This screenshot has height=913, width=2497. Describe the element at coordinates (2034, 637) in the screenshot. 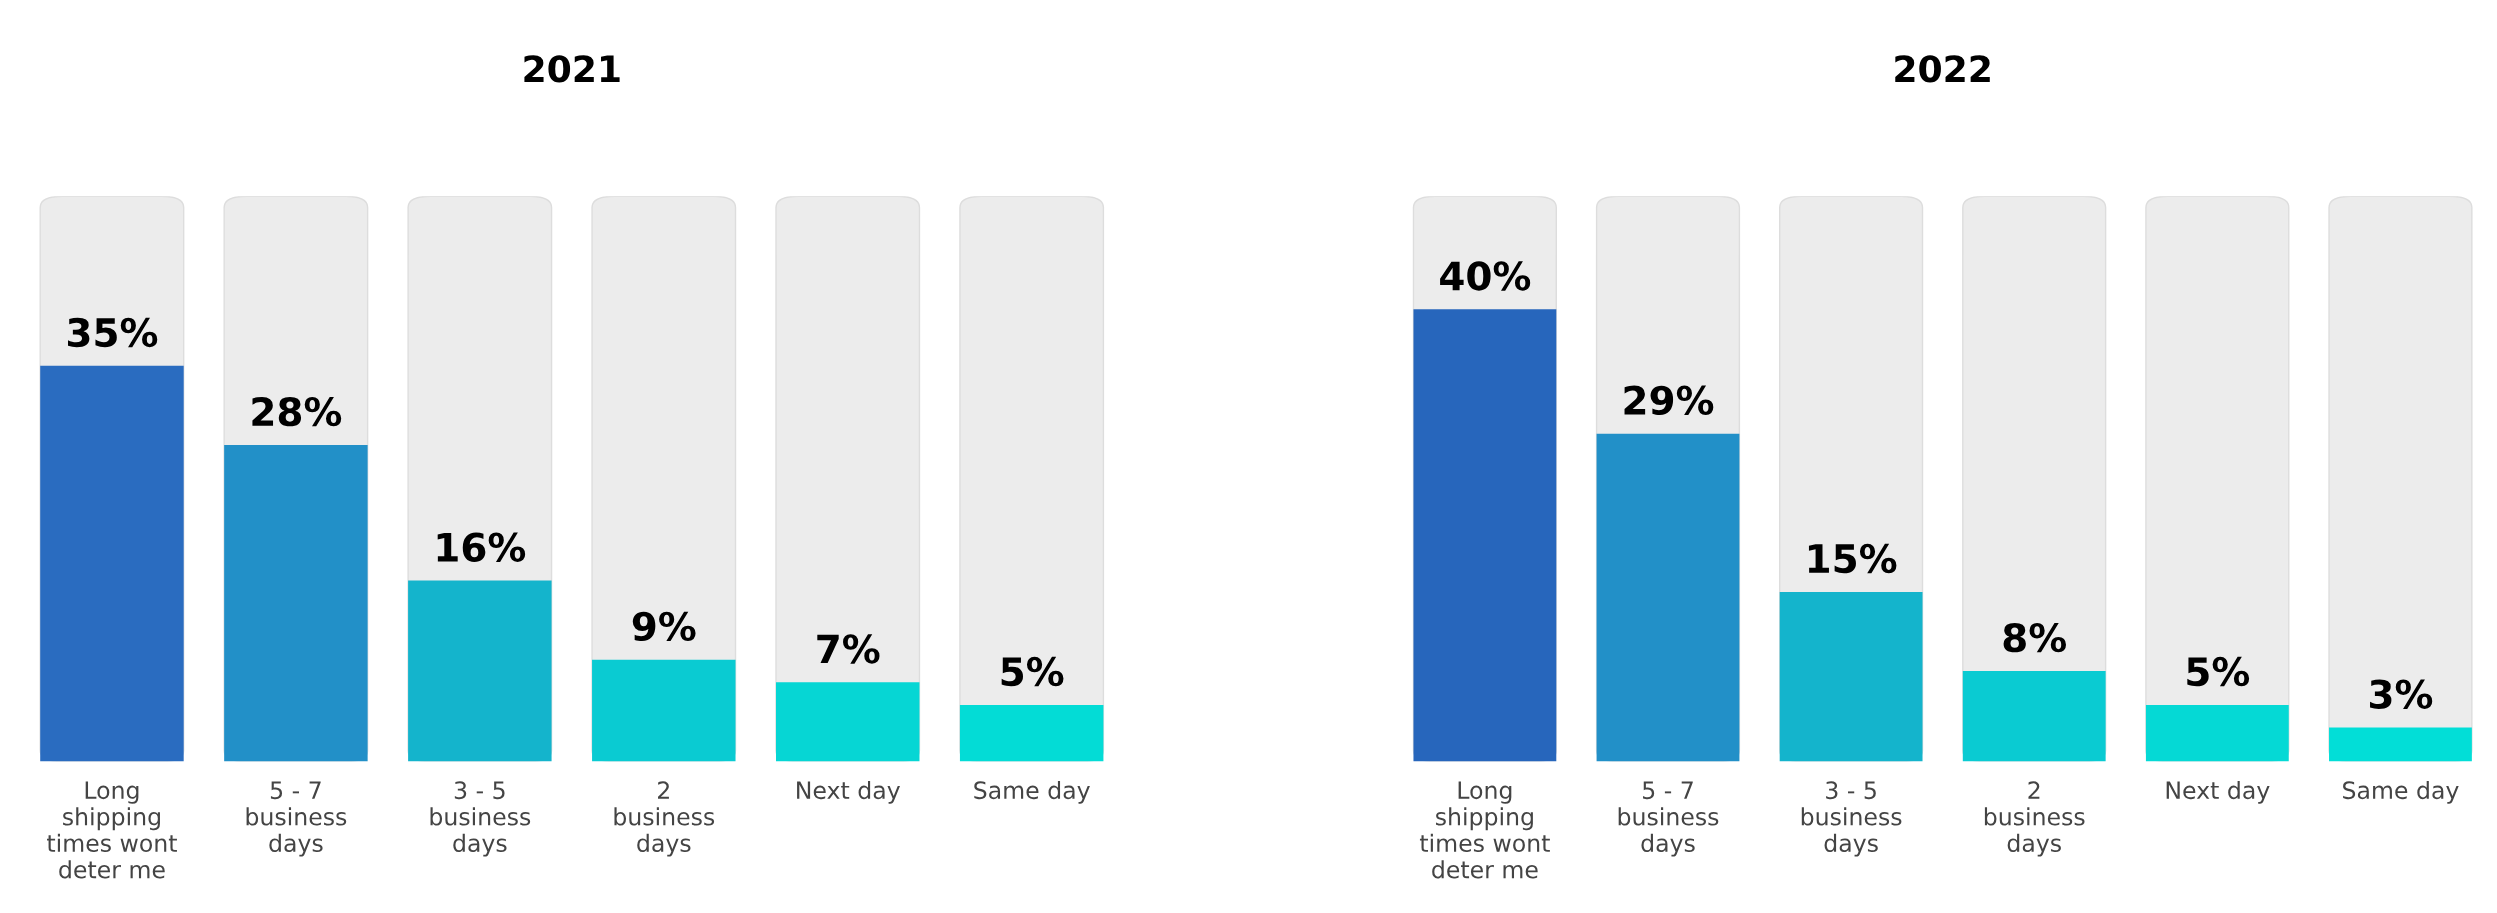

I see `data-label: 8%` at that location.